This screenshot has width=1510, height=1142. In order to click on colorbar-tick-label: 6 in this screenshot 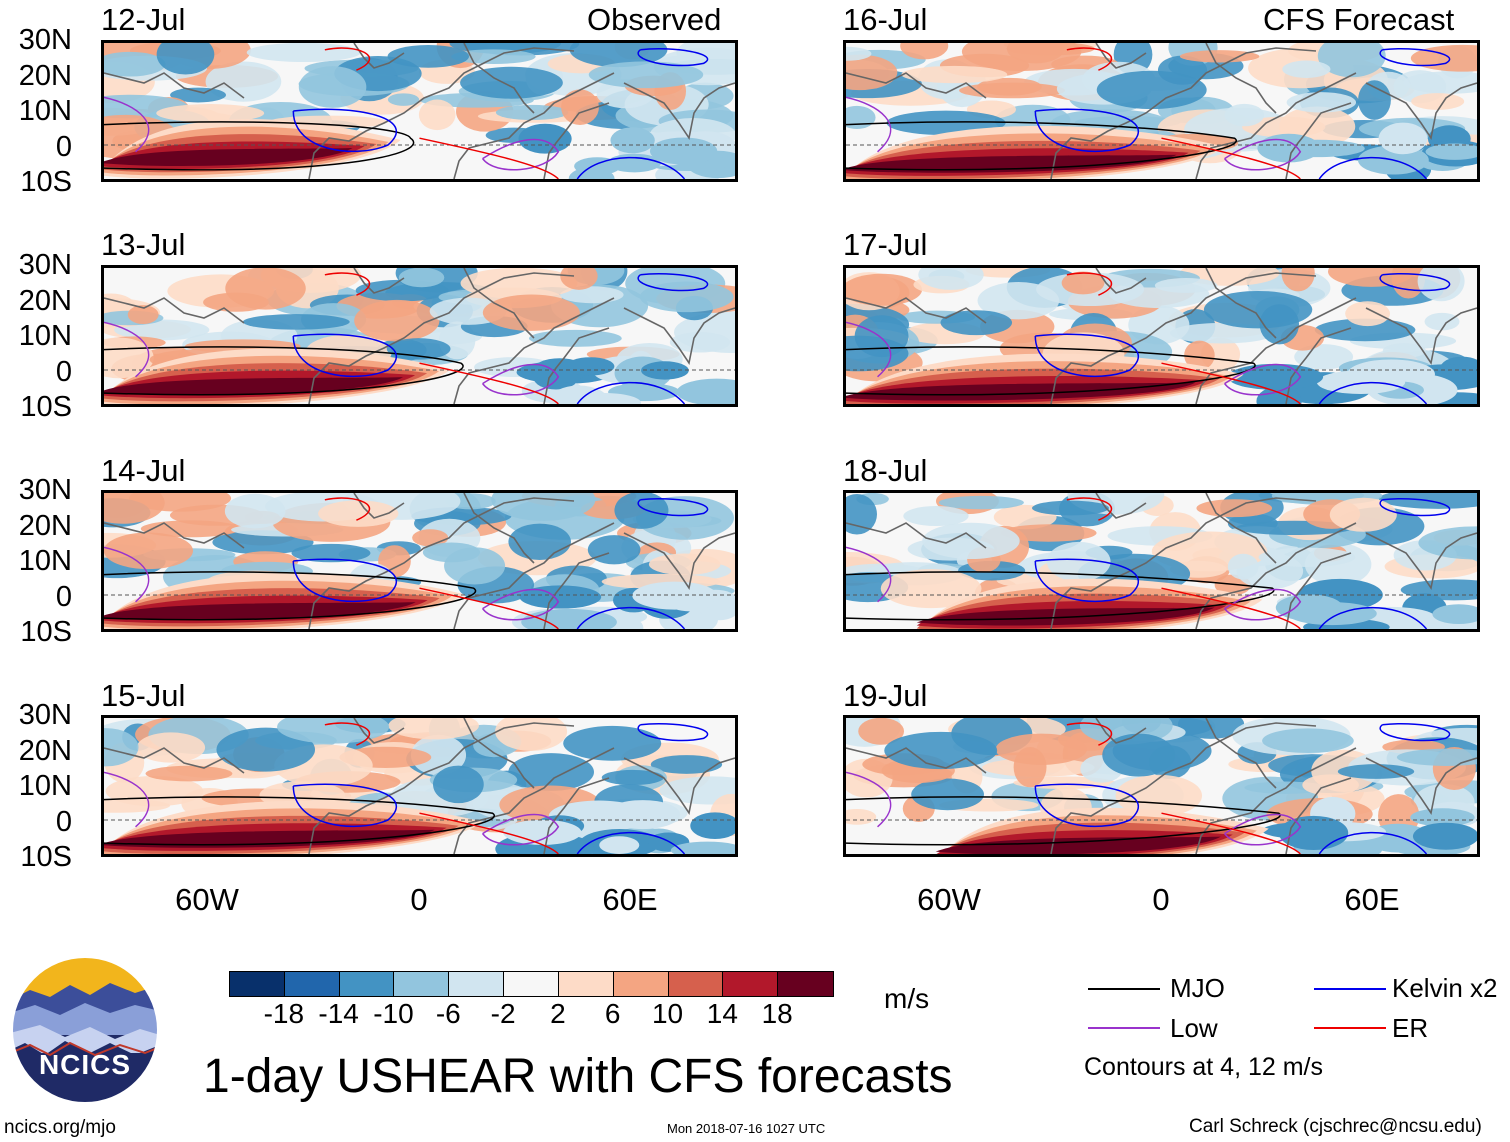, I will do `click(612, 1013)`.